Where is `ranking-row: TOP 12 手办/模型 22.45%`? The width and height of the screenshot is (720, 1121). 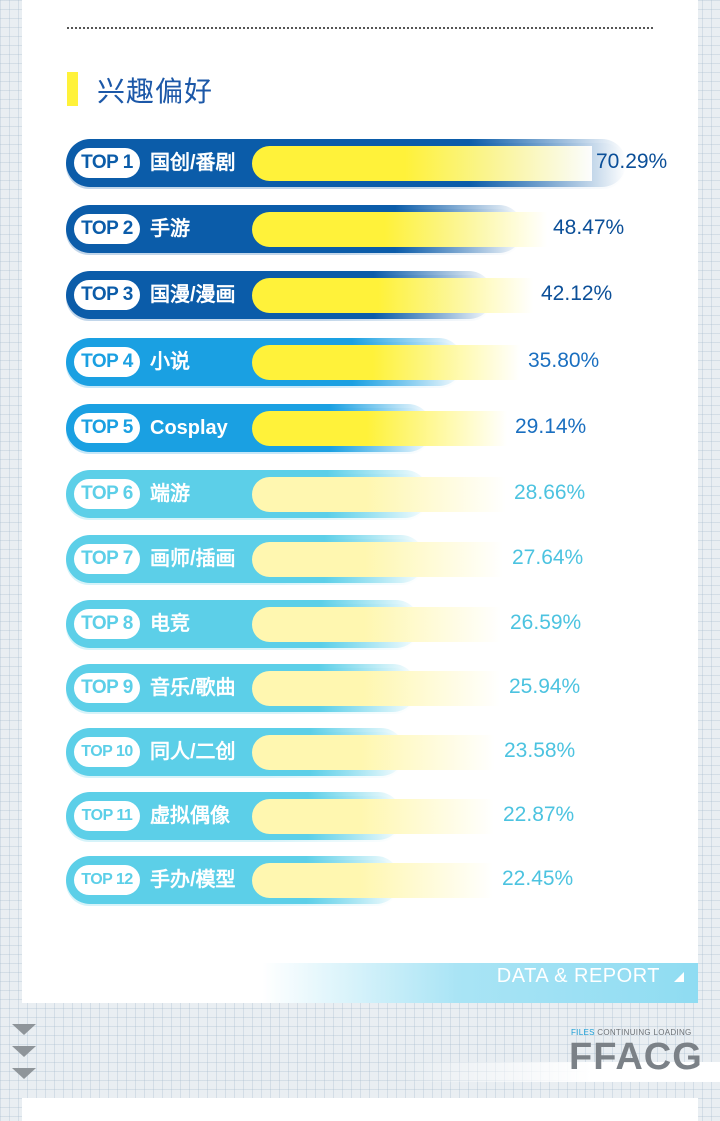
ranking-row: TOP 12 手办/模型 22.45% is located at coordinates (376, 881).